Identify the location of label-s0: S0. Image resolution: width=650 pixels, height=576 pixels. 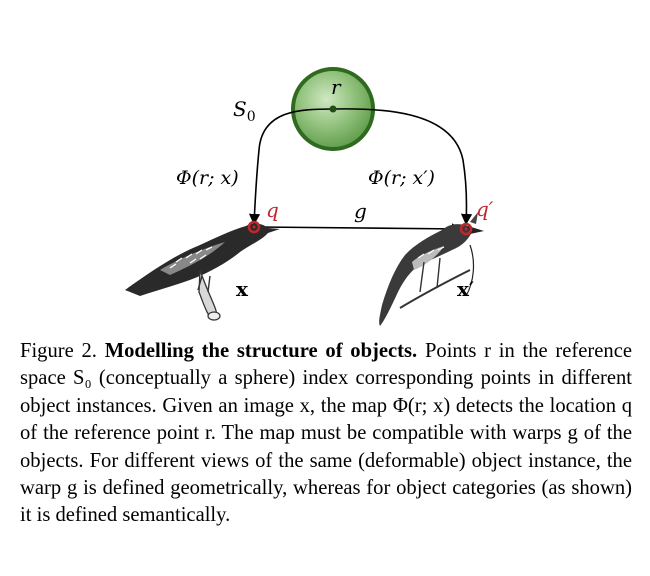
(244, 111).